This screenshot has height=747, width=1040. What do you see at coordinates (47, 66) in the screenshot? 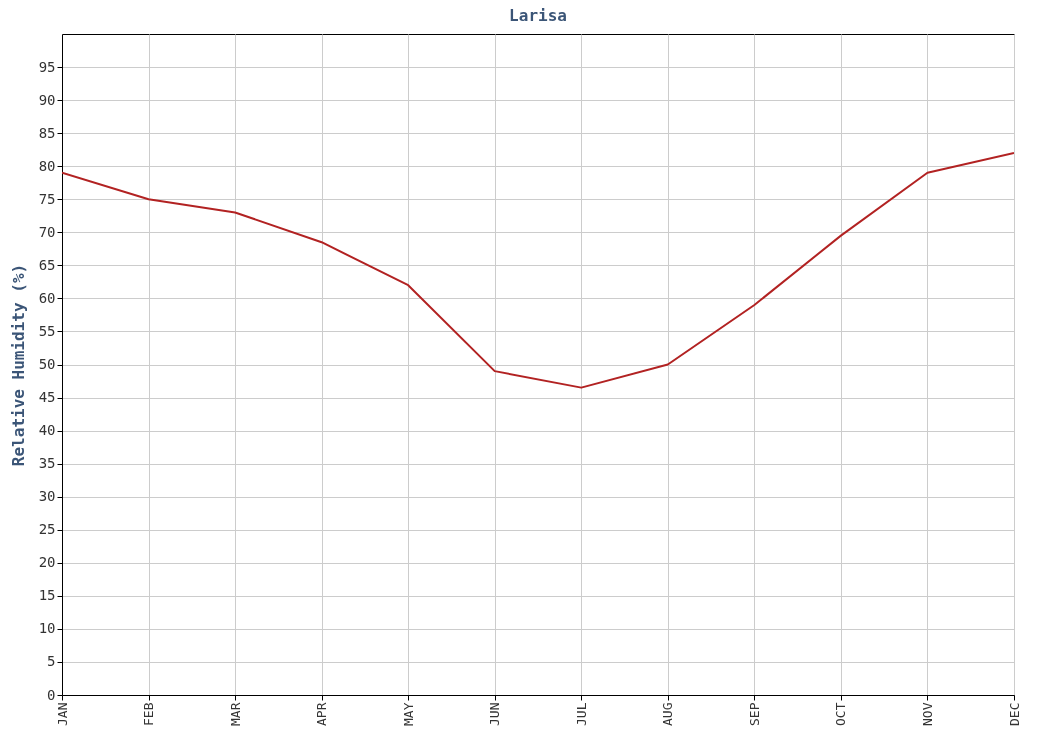
I see `y-tick-label: 95` at bounding box center [47, 66].